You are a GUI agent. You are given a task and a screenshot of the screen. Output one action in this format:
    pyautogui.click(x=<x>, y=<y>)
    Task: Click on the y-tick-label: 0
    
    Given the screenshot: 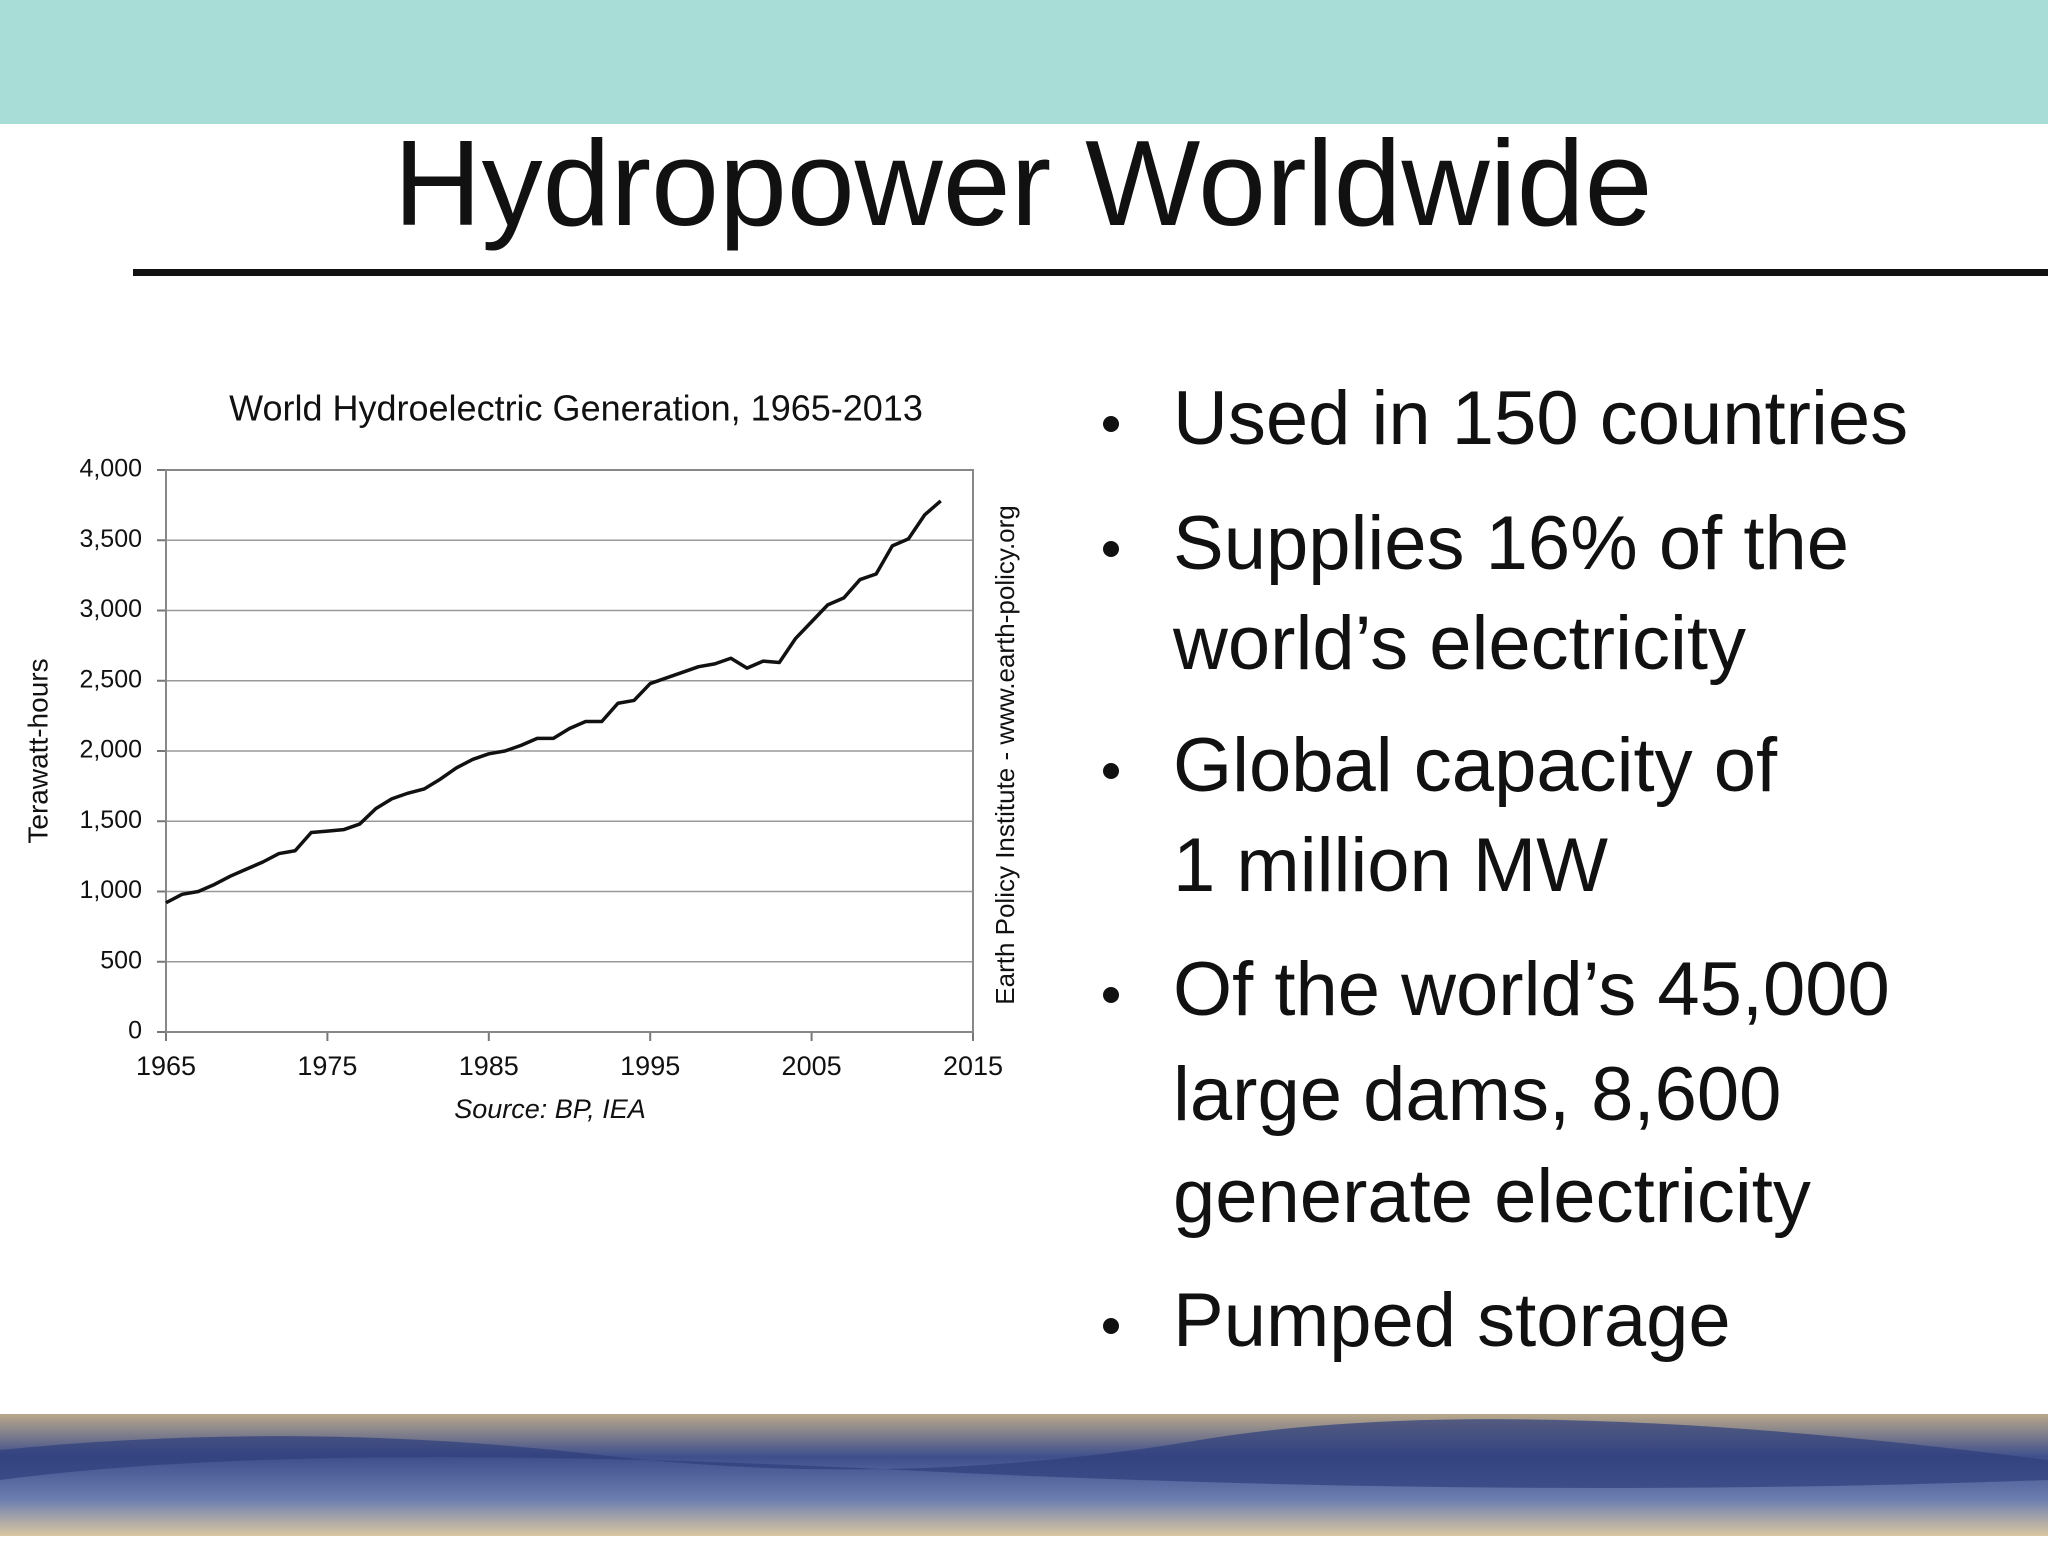 What is the action you would take?
    pyautogui.click(x=135, y=1031)
    